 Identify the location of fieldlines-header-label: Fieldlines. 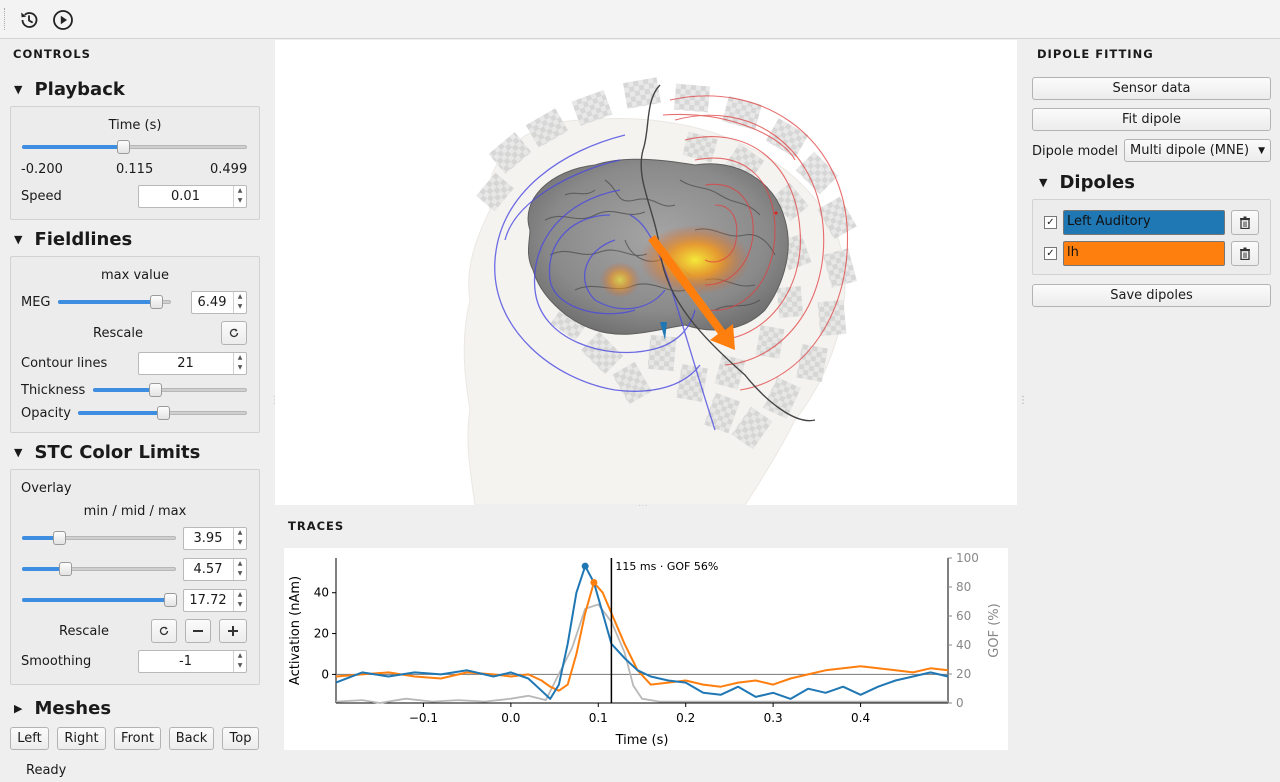
(83, 239).